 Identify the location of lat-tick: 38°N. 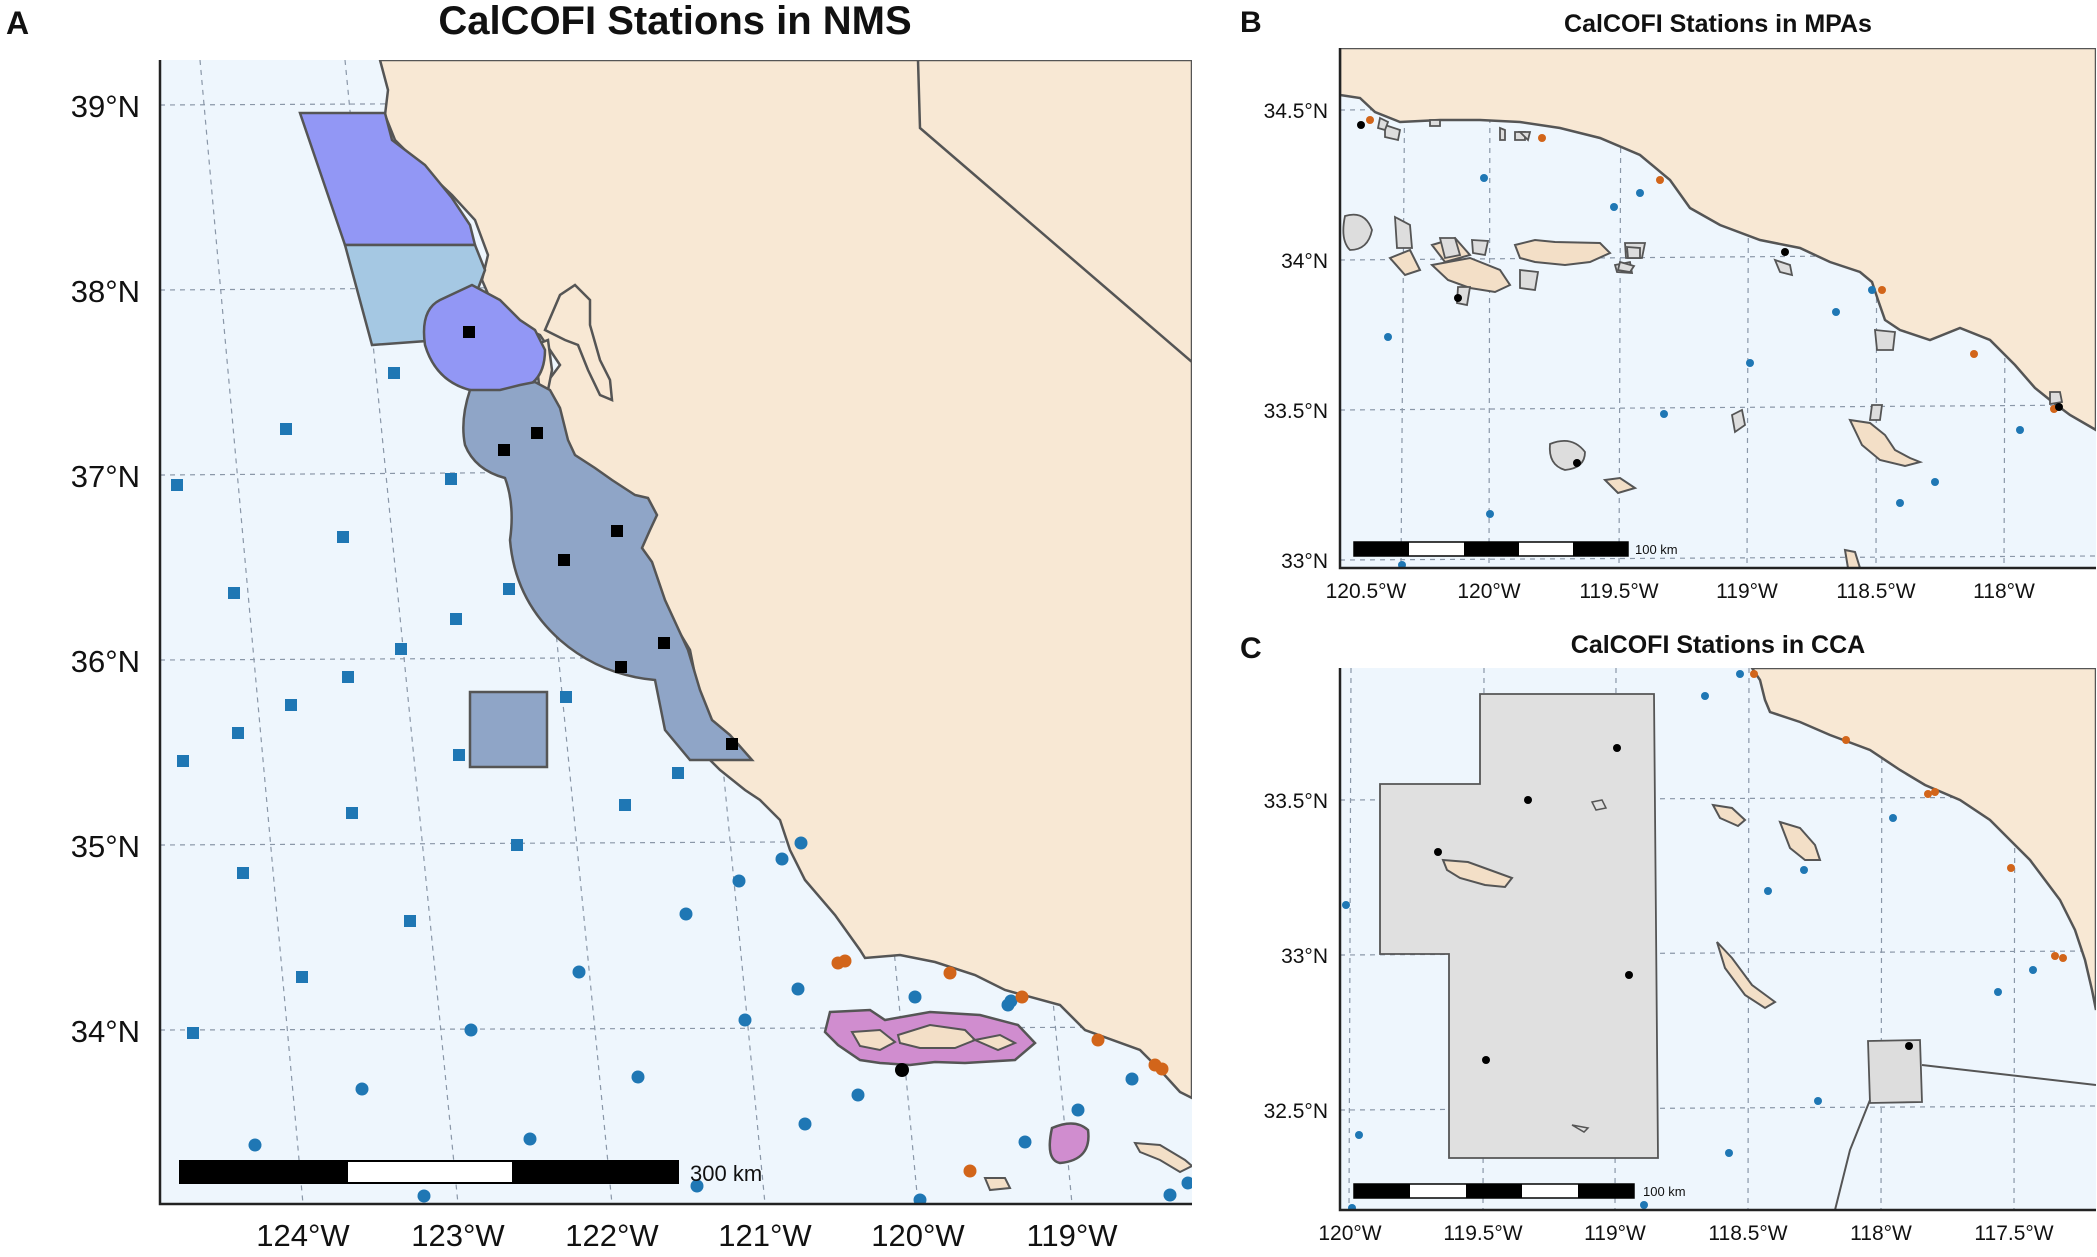
(105, 291).